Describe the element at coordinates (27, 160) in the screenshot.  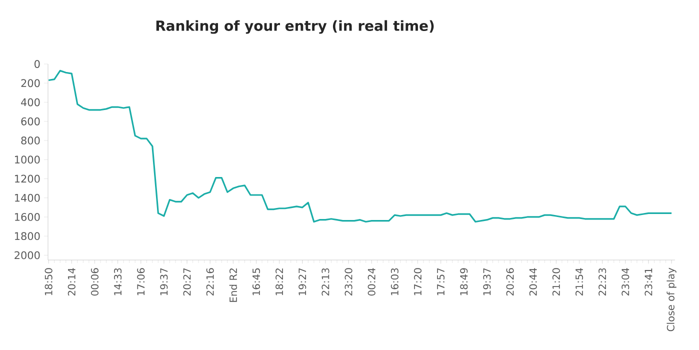
I see `y-tick-label: 1000` at that location.